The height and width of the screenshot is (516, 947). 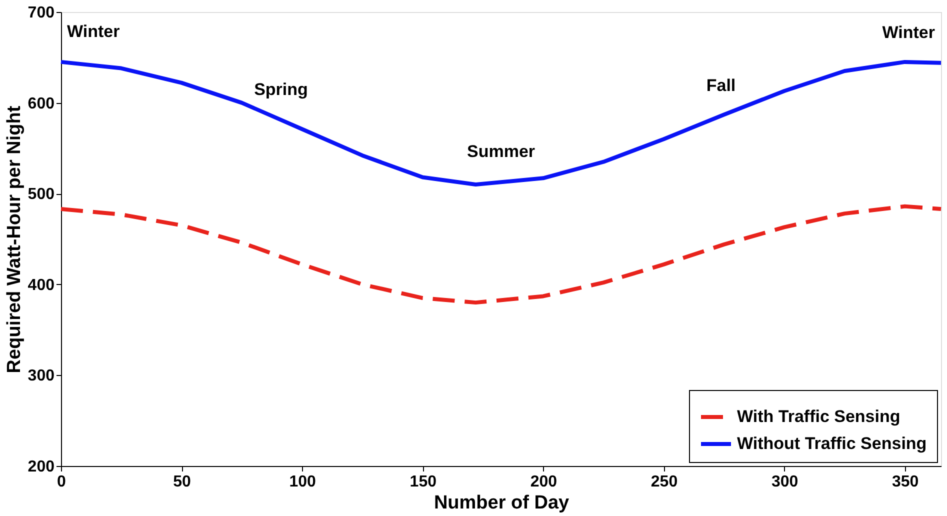 What do you see at coordinates (784, 482) in the screenshot?
I see `x-tick-label: 300` at bounding box center [784, 482].